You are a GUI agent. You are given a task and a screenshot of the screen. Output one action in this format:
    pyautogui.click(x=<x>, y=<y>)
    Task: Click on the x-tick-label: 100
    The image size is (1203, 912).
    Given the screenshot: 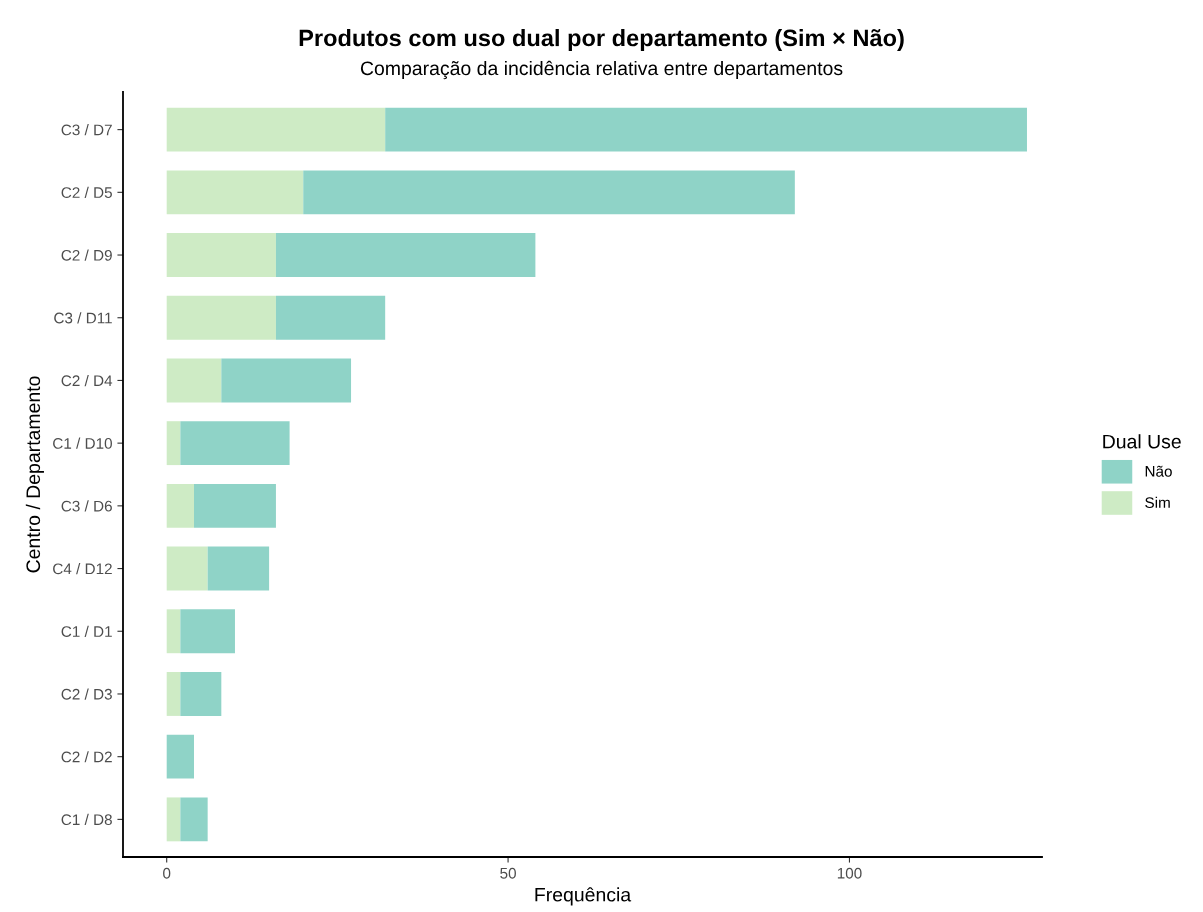 What is the action you would take?
    pyautogui.click(x=849, y=873)
    